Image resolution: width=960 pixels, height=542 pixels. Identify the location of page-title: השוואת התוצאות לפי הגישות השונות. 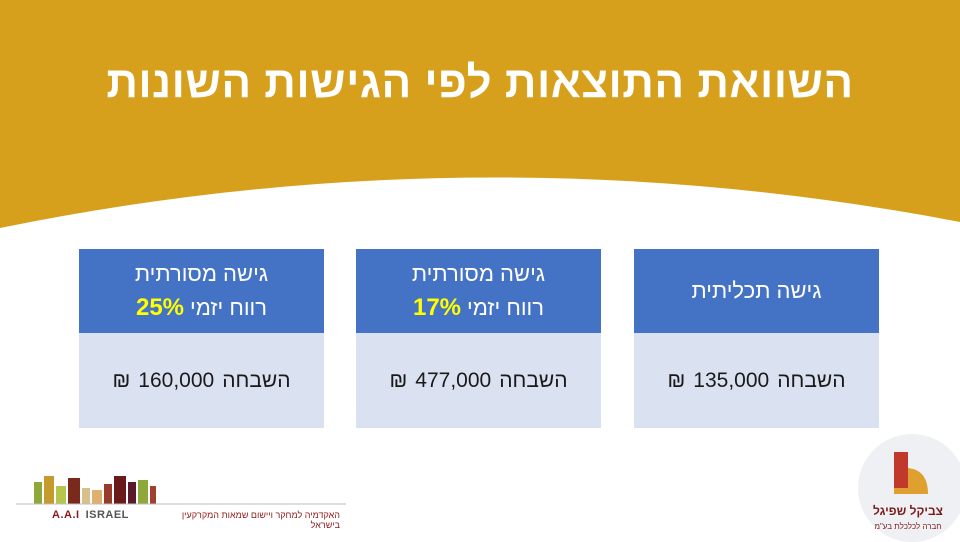
(480, 82).